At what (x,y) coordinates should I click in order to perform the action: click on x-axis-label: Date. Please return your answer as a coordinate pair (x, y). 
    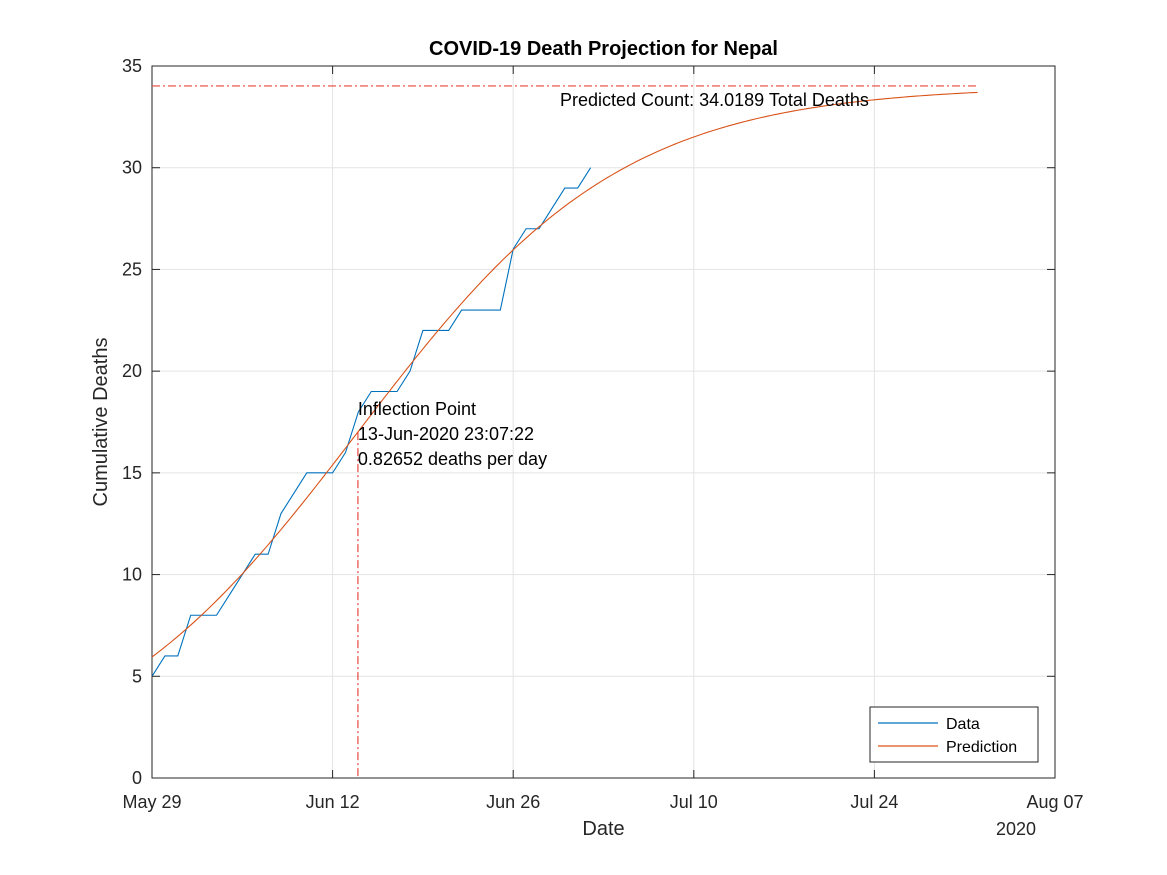
    Looking at the image, I should click on (603, 829).